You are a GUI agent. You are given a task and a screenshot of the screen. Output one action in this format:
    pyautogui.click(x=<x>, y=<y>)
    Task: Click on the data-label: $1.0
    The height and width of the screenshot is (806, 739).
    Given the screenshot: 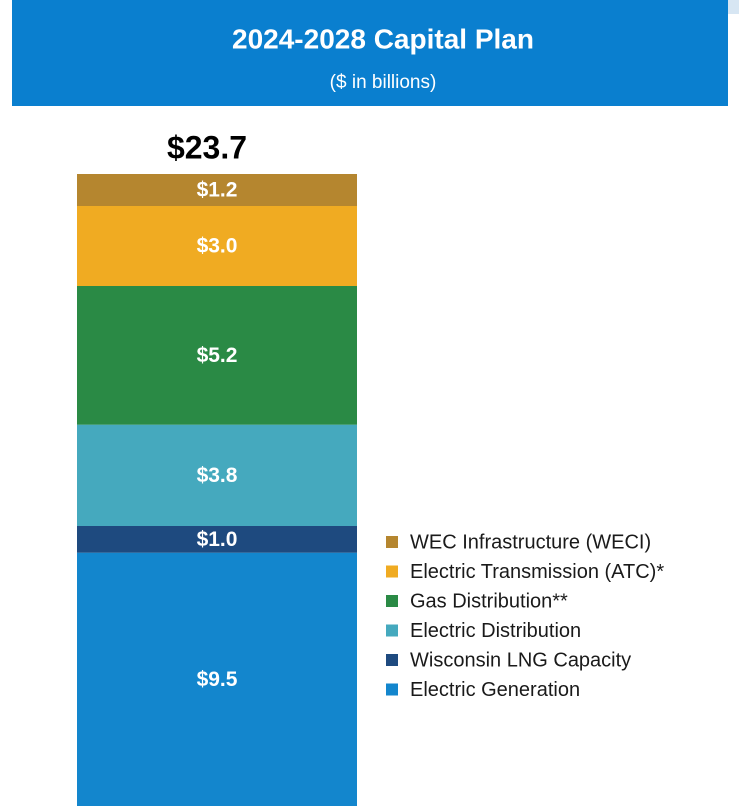 What is the action you would take?
    pyautogui.click(x=217, y=539)
    